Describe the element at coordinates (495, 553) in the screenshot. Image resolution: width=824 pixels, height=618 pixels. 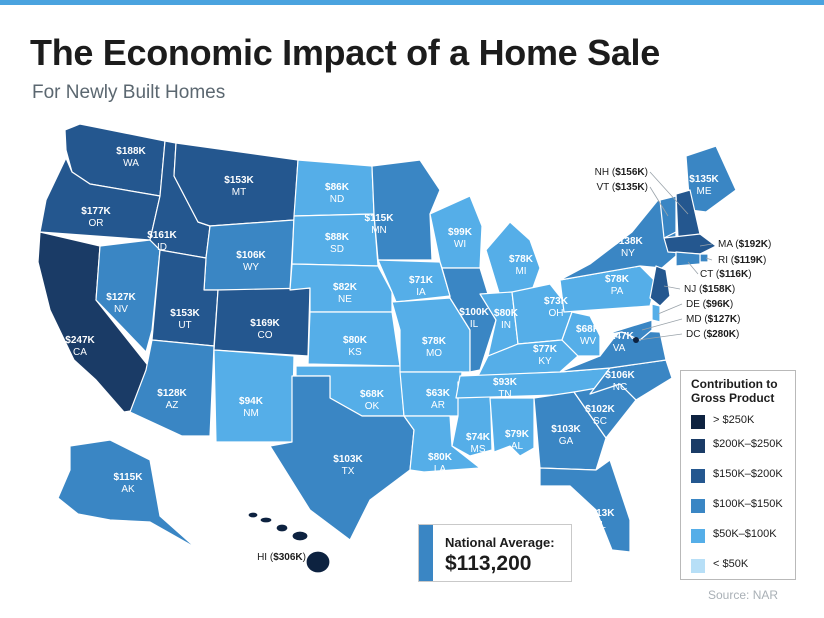
I see `national-average-box: National Average: $113,200` at that location.